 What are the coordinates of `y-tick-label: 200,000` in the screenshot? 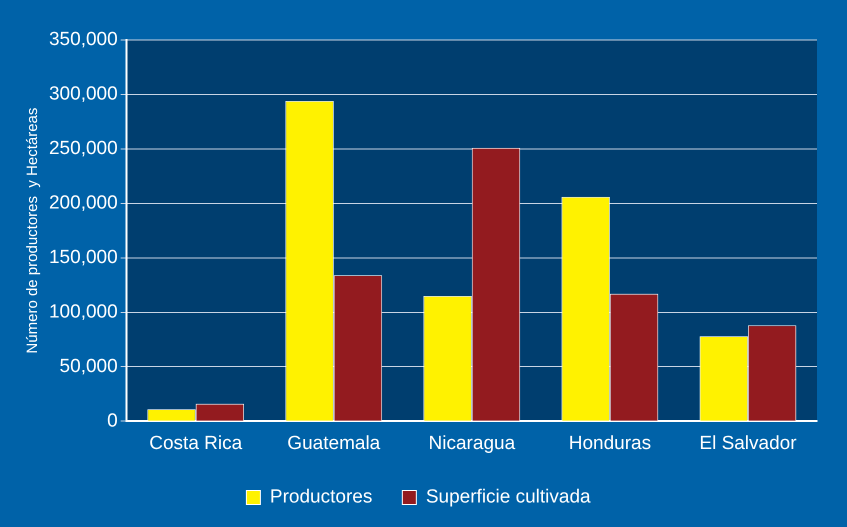 It's located at (83, 203).